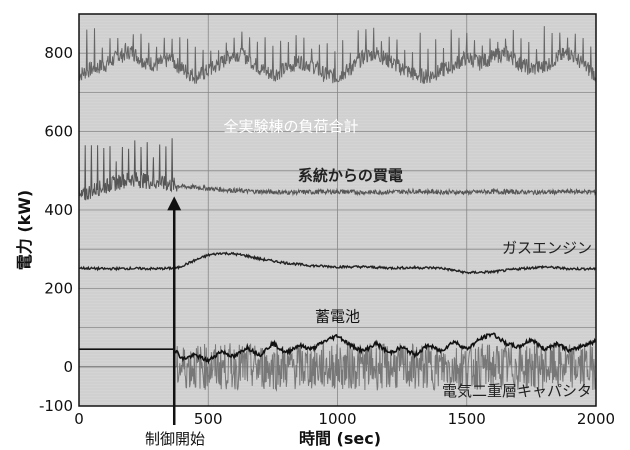  Describe the element at coordinates (79, 419) in the screenshot. I see `x-tick-label: 0` at that location.